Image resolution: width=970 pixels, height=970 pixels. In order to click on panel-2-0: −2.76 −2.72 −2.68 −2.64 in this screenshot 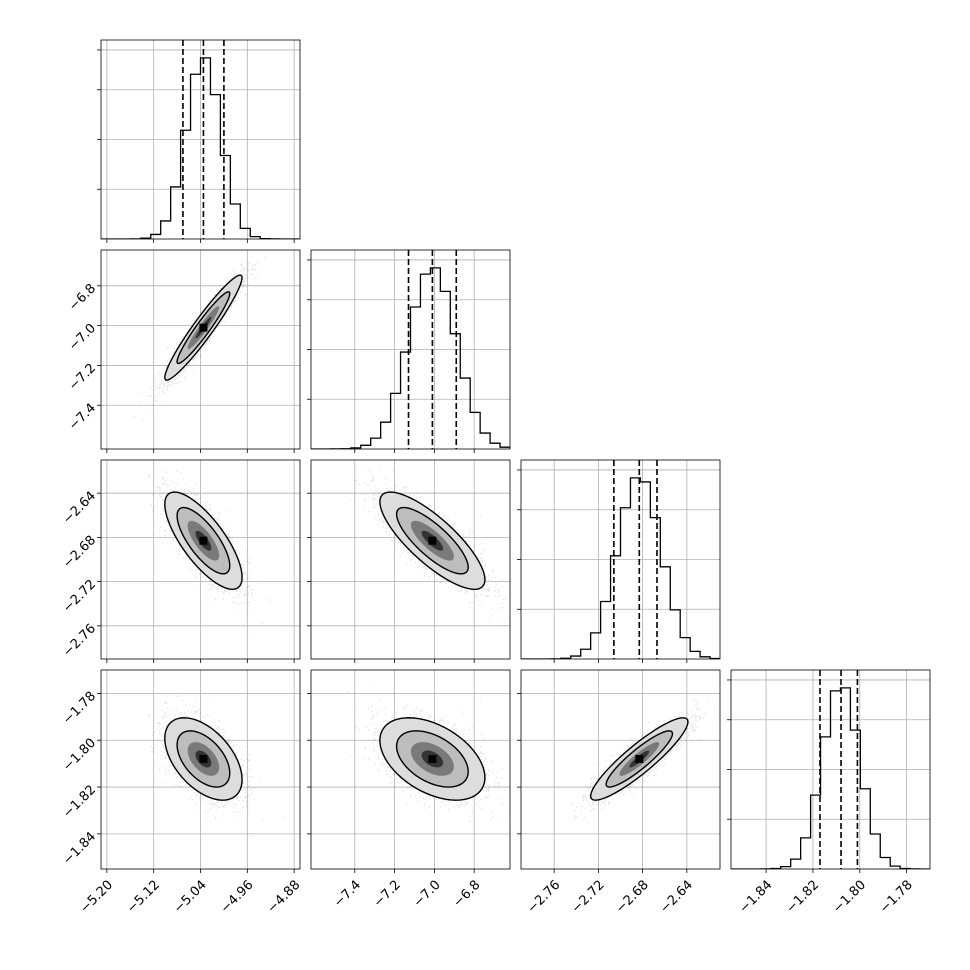, I will do `click(180, 561)`.